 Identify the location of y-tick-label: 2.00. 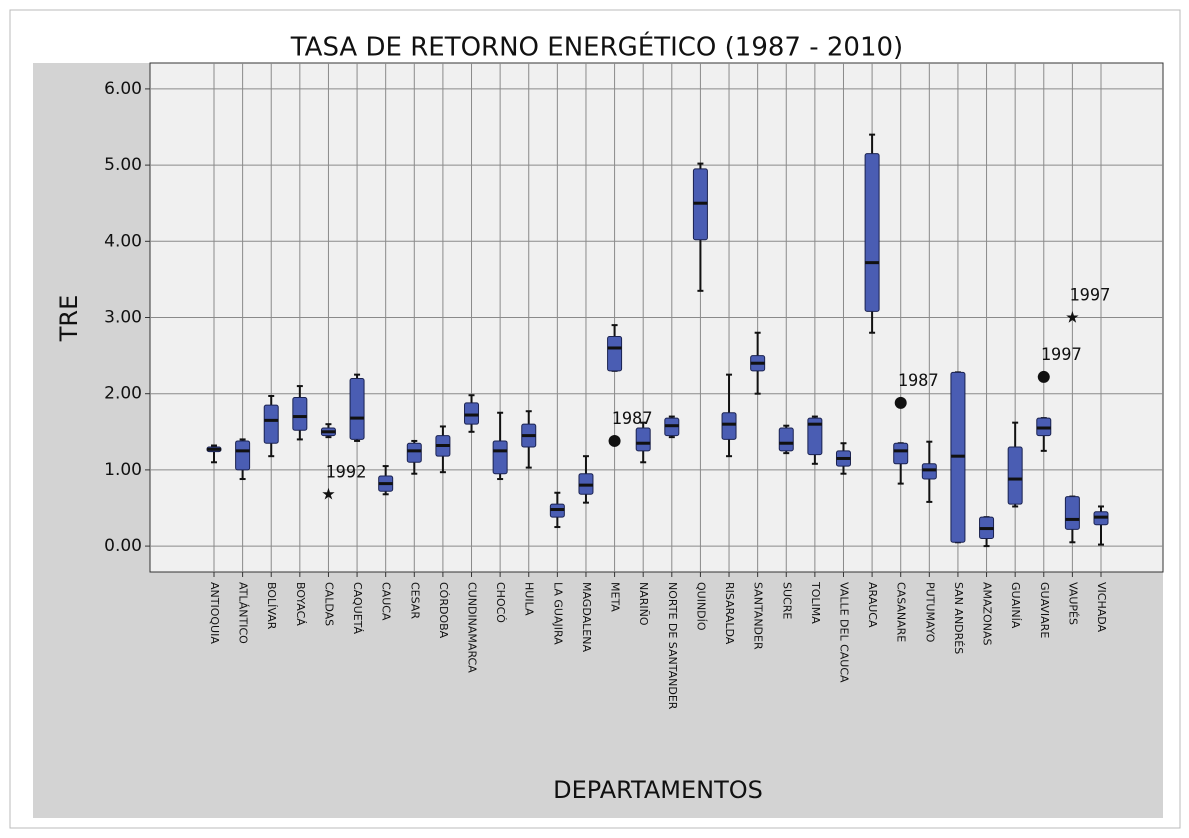
(123, 394).